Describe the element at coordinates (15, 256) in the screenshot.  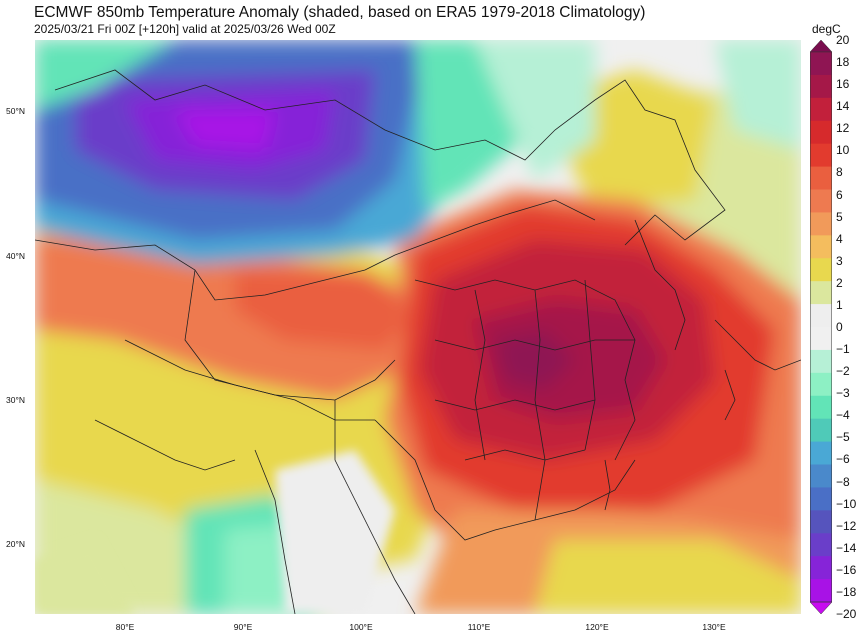
I see `lat-label-40n: 40°N` at that location.